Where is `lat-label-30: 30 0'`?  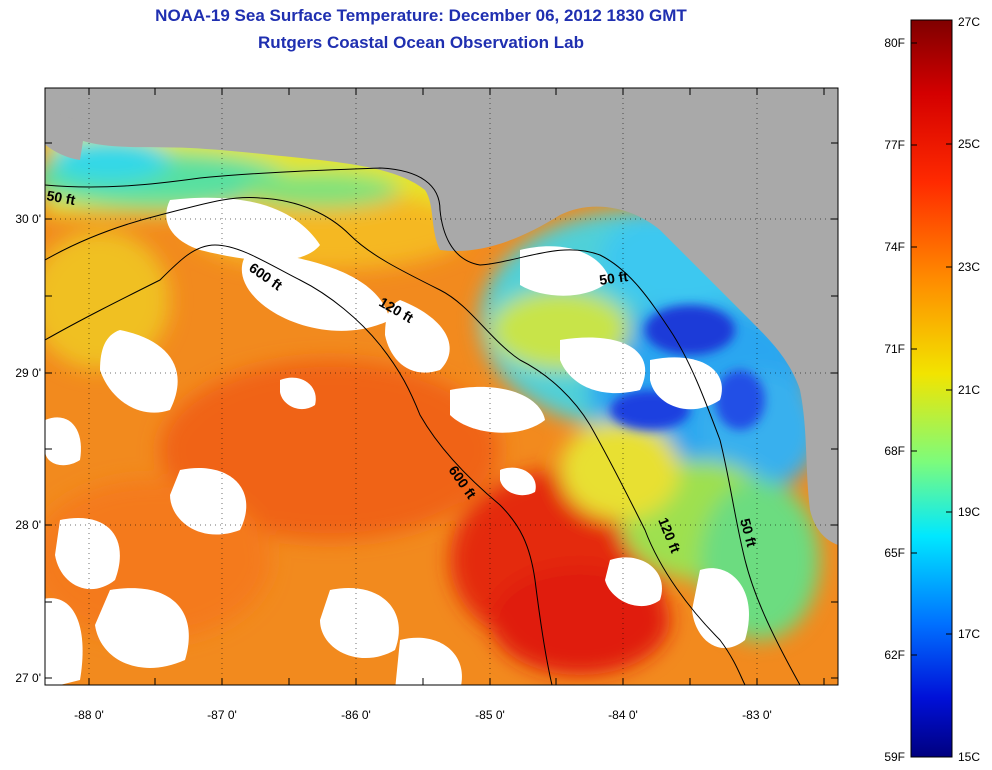
lat-label-30: 30 0' is located at coordinates (28, 219).